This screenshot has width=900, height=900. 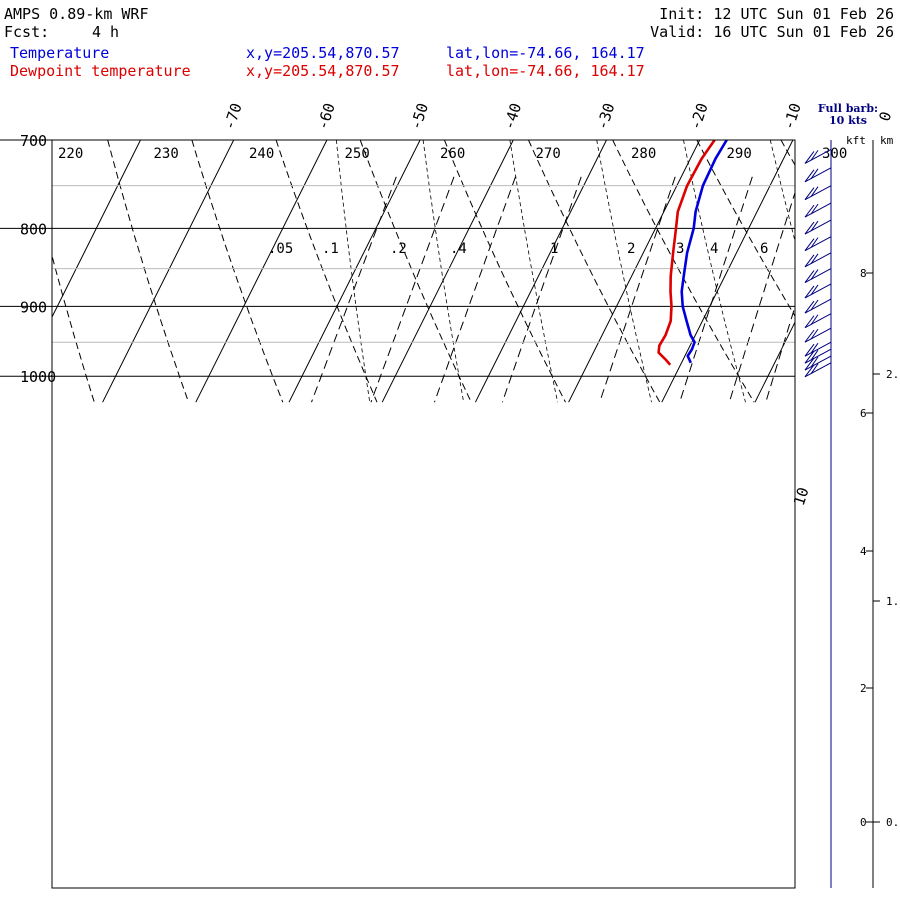 I want to click on temperature-xy: x,y=205.54,870.57, so click(x=323, y=53).